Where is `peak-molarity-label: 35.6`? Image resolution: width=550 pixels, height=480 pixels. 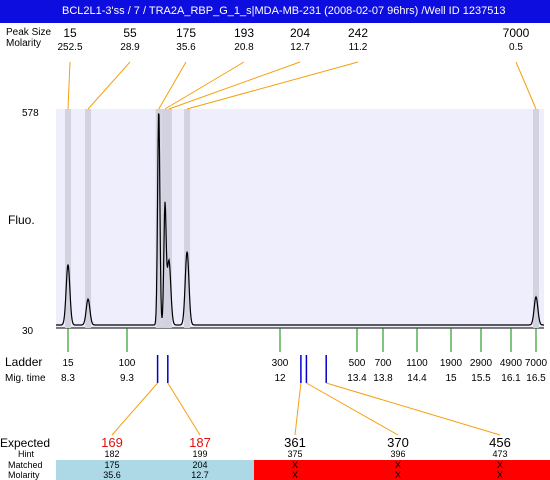
peak-molarity-label: 35.6 is located at coordinates (186, 47).